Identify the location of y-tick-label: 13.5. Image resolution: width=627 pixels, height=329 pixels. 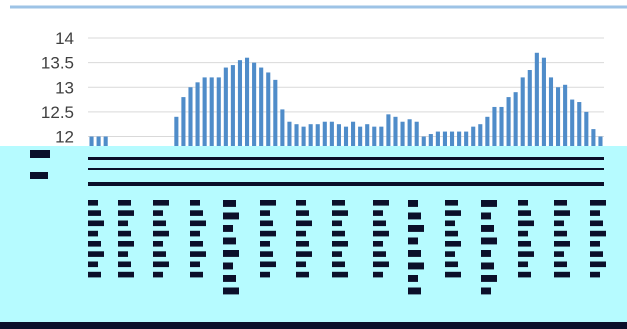
(57, 63).